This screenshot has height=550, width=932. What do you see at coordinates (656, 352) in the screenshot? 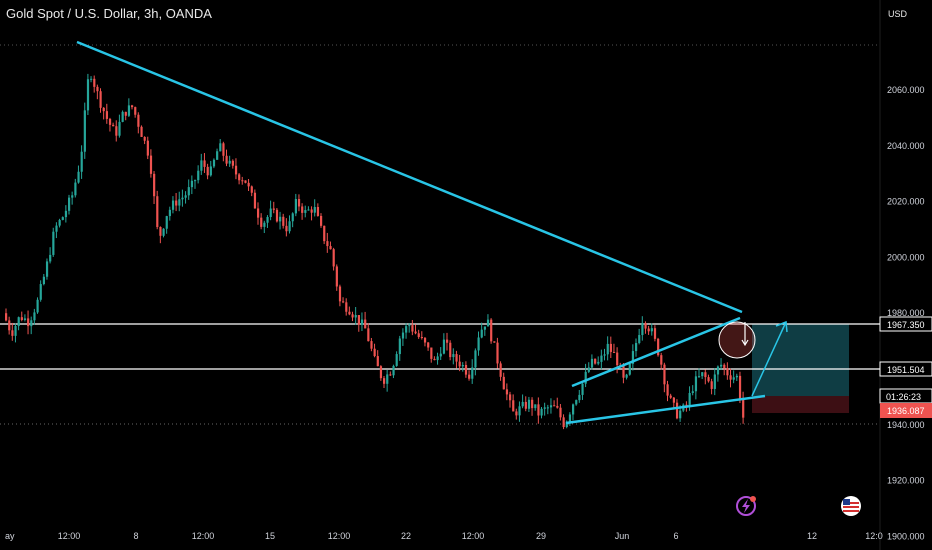
I see `rising-channel-line` at bounding box center [656, 352].